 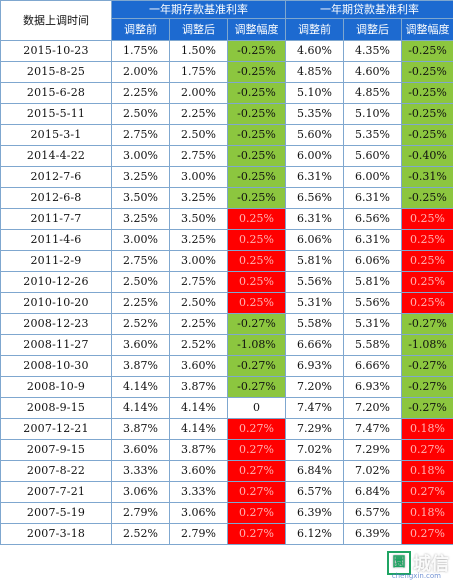 What do you see at coordinates (373, 240) in the screenshot?
I see `loan-after-cell: 6.31%` at bounding box center [373, 240].